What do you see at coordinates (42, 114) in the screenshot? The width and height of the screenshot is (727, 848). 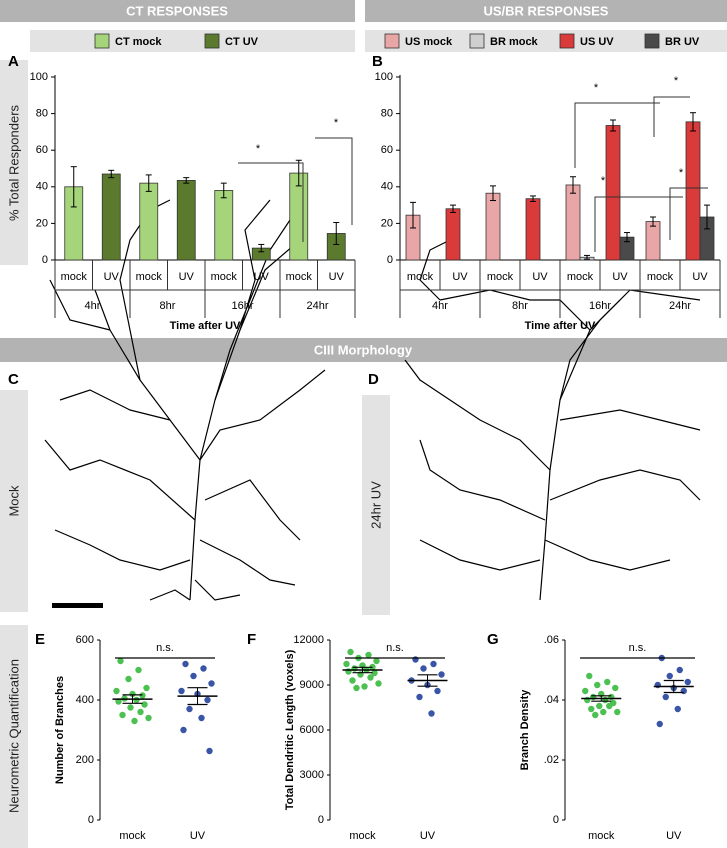 I see `y-tick-label: 80` at bounding box center [42, 114].